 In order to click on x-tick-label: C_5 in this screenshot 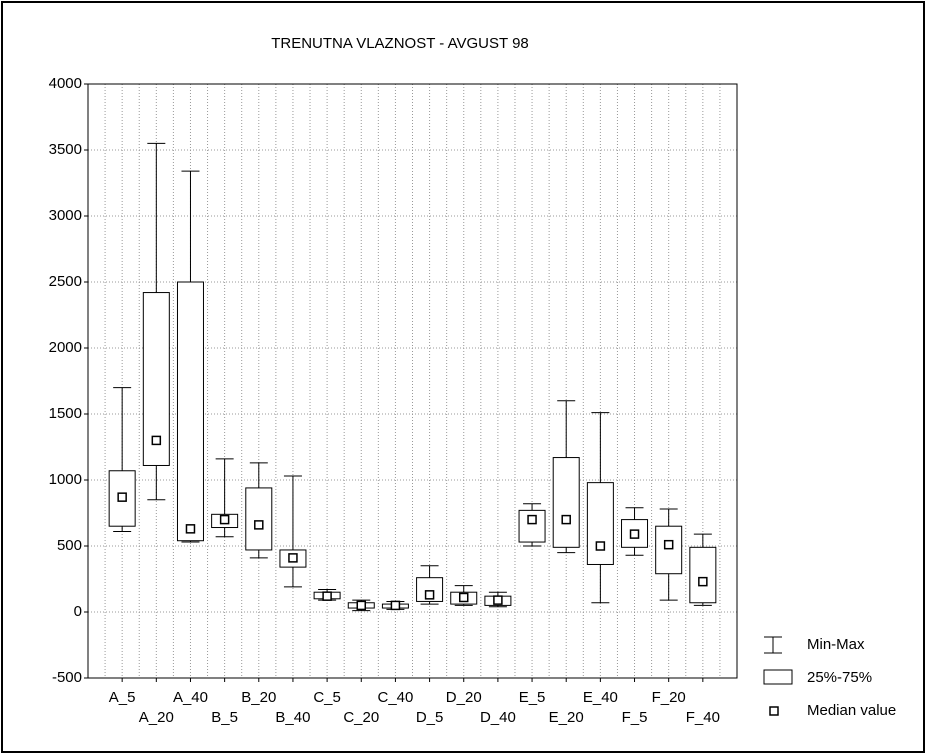, I will do `click(327, 697)`.